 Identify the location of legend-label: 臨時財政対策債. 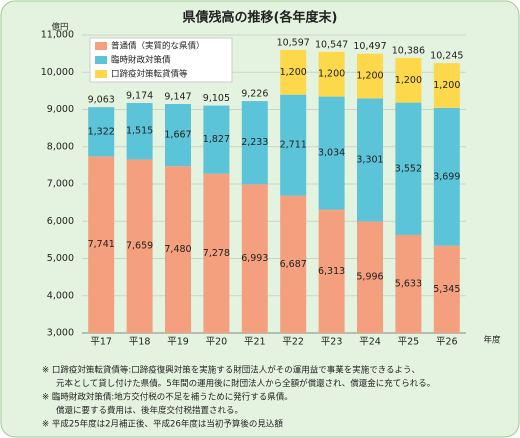
(141, 60).